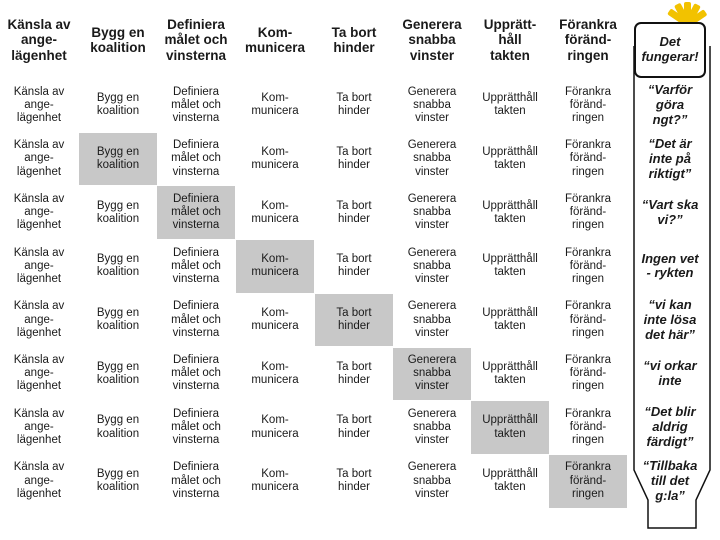 The height and width of the screenshot is (540, 720). Describe the element at coordinates (670, 372) in the screenshot. I see `quote-cell: “vi orkar inte` at that location.